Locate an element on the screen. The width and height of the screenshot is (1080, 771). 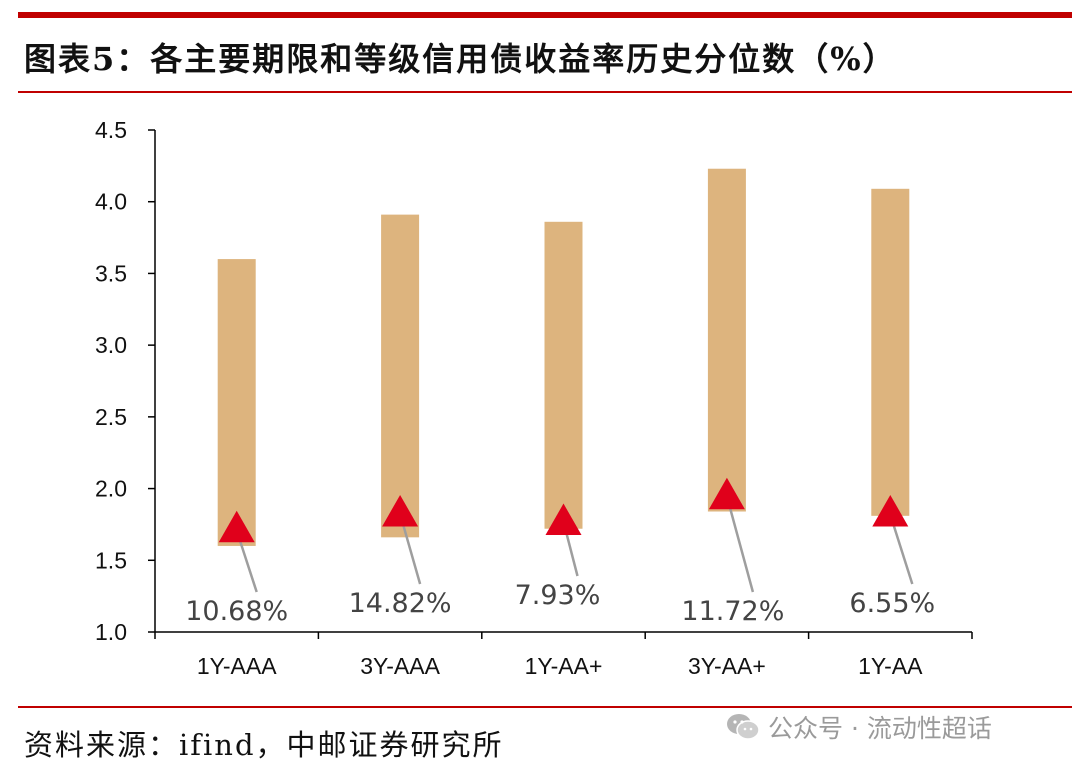
watermark-text: 公众号 · 流动性超话 is located at coordinates (880, 728).